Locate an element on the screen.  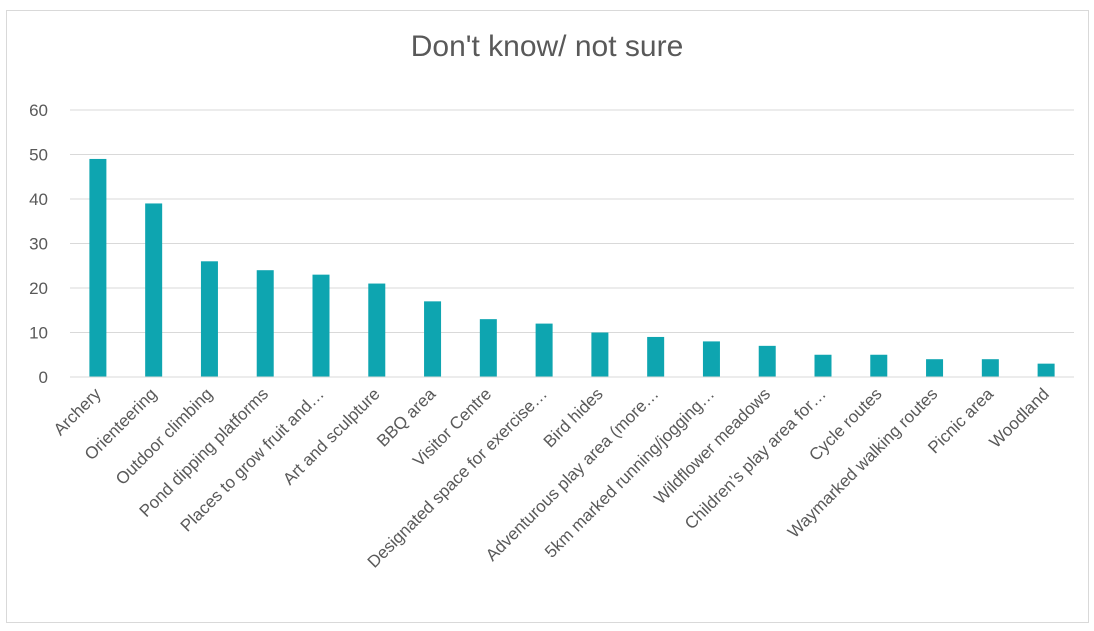
x-category-label: Archery is located at coordinates (77, 411).